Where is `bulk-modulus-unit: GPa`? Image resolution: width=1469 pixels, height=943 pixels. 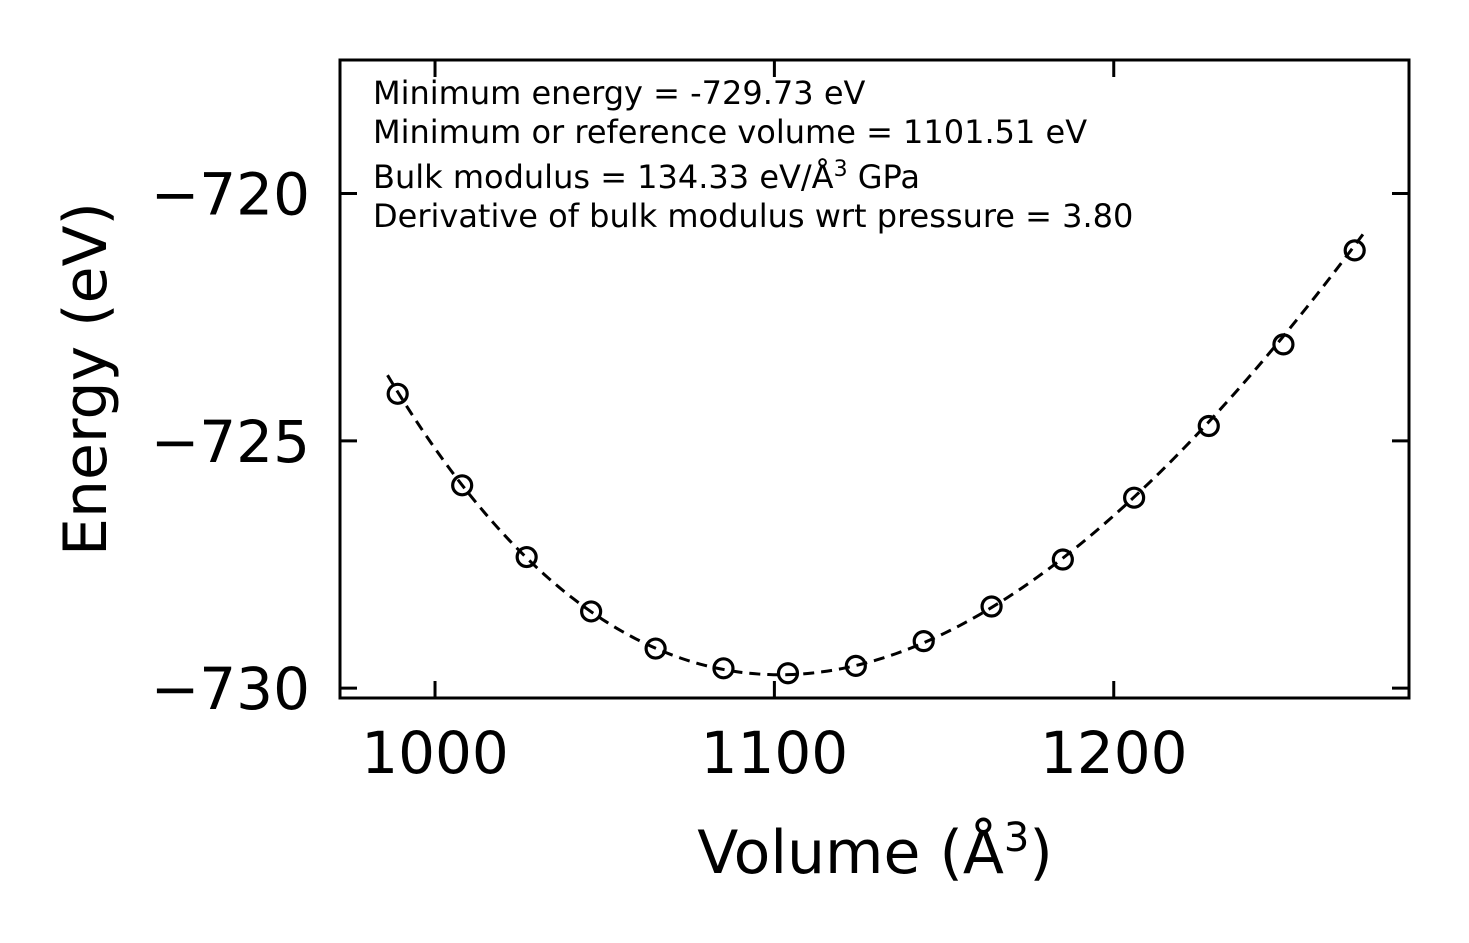 bulk-modulus-unit: GPa is located at coordinates (884, 177).